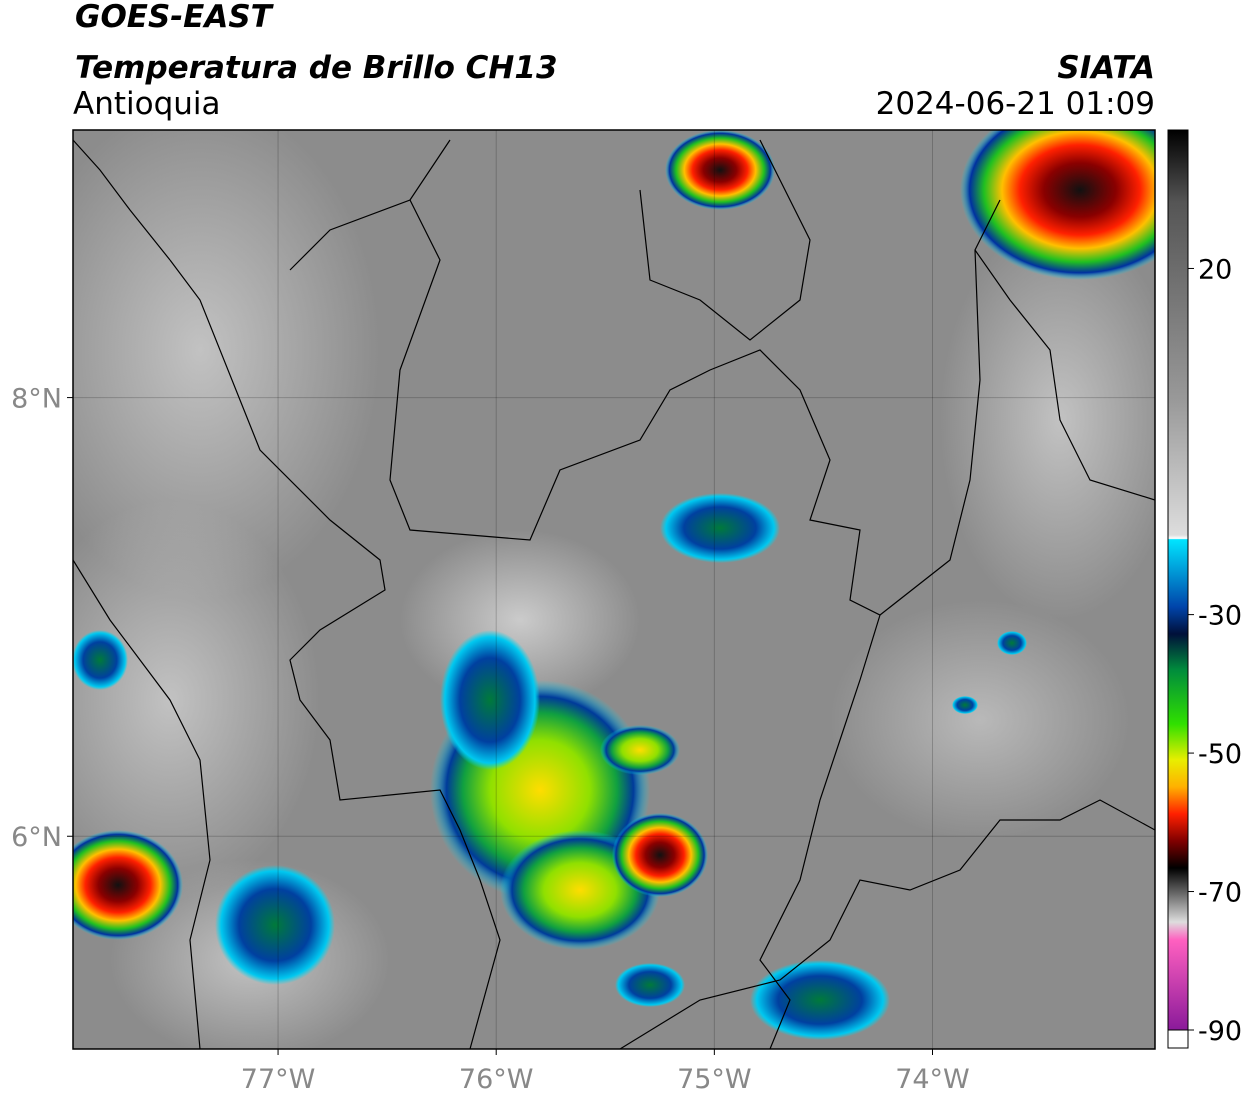 This screenshot has height=1099, width=1252. Describe the element at coordinates (1220, 1031) in the screenshot. I see `colorbar-tick-label: -90` at that location.